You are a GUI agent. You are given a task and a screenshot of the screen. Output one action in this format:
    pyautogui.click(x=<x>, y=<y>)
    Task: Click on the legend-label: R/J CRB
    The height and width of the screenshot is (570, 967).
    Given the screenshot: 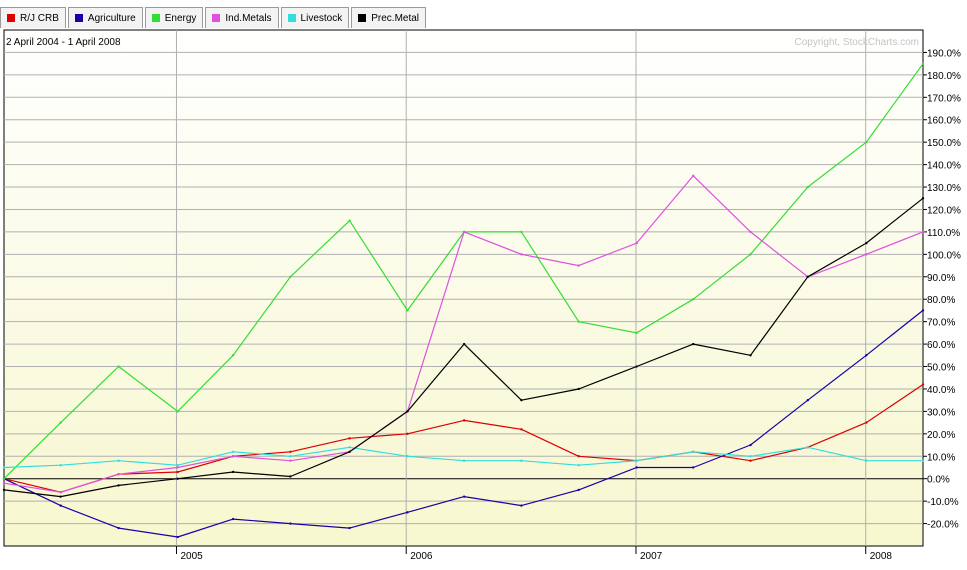 What is the action you would take?
    pyautogui.click(x=39, y=18)
    